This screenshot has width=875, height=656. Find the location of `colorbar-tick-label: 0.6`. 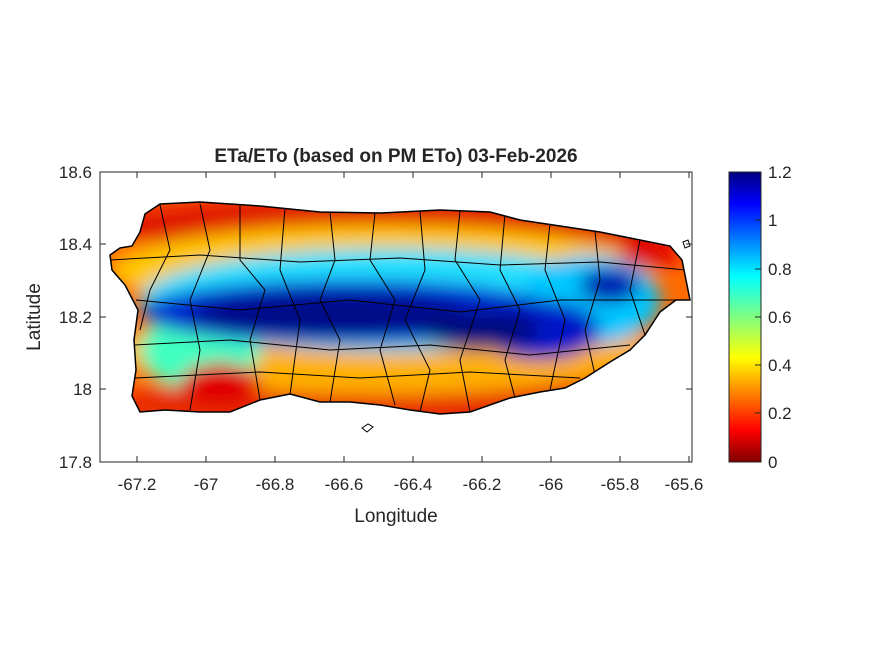

colorbar-tick-label: 0.6 is located at coordinates (780, 317).